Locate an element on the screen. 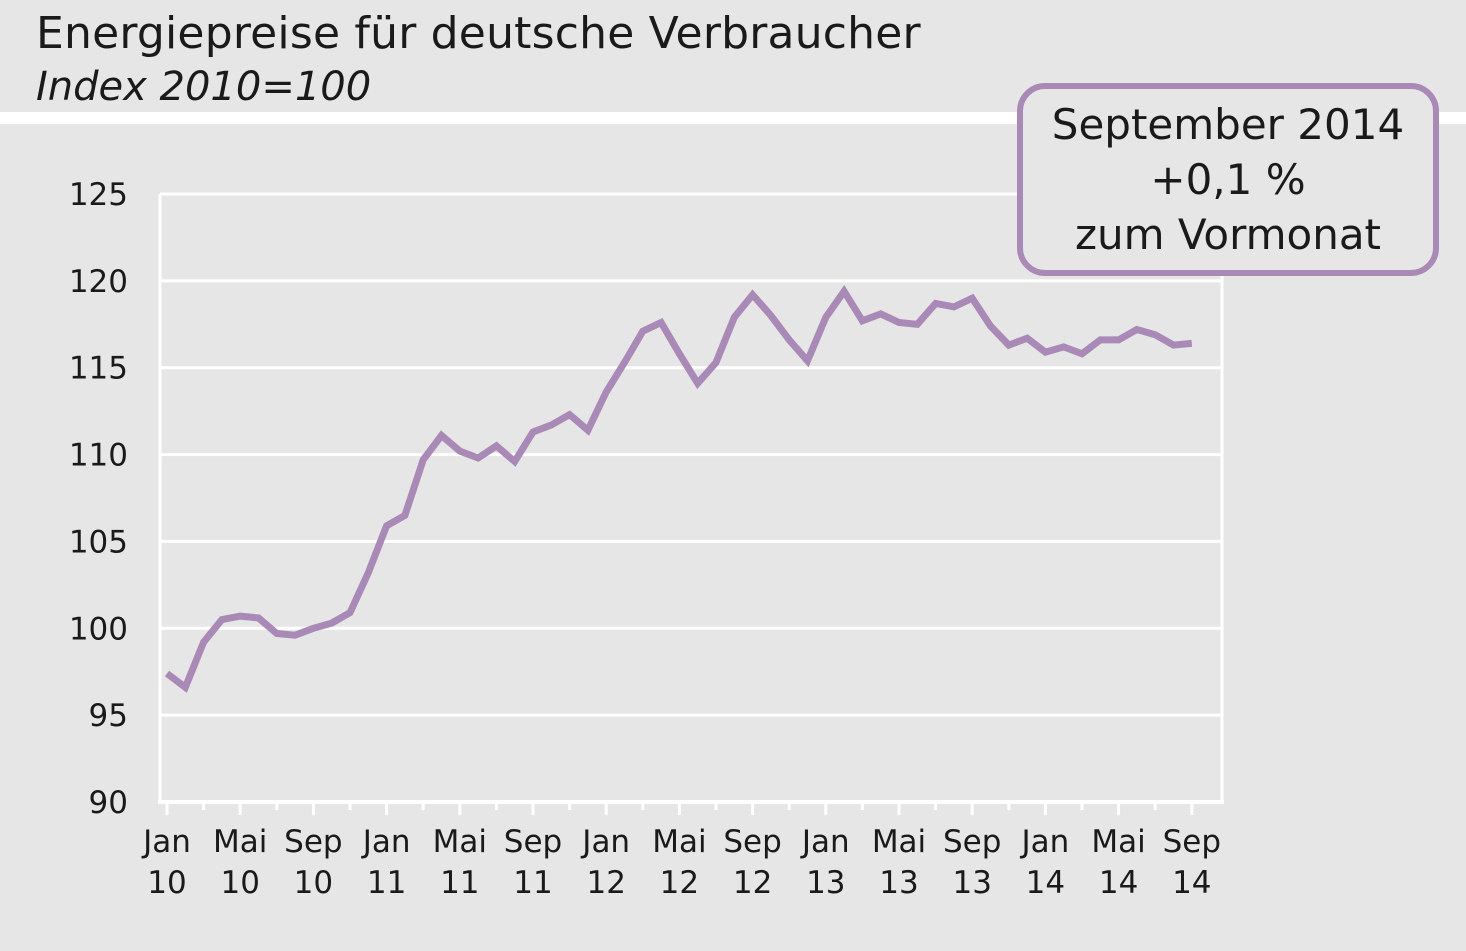 Image resolution: width=1466 pixels, height=951 pixels. y-tick-label-125: 125 is located at coordinates (98, 195).